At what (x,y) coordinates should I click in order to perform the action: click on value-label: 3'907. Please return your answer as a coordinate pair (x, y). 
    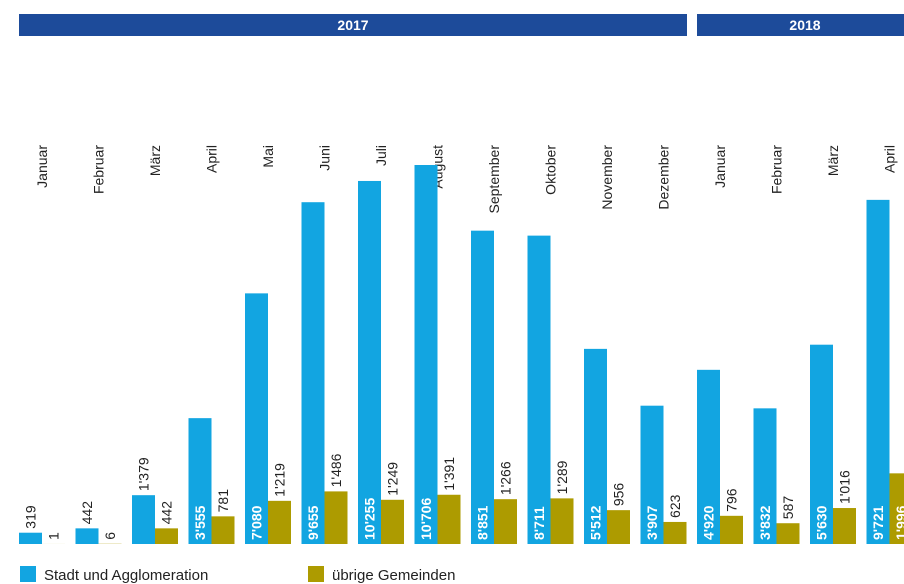
    Looking at the image, I should click on (652, 522).